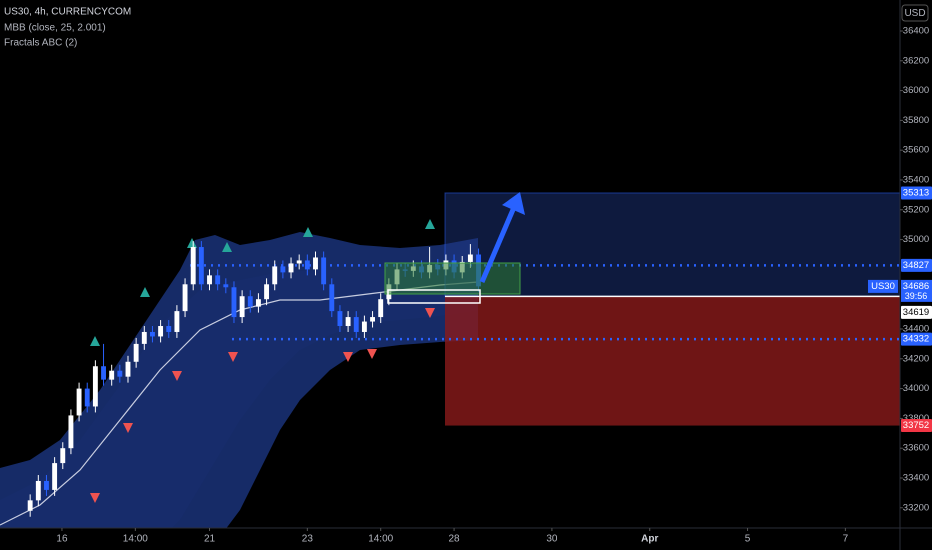  Describe the element at coordinates (916, 286) in the screenshot. I see `price-label: 34686` at that location.